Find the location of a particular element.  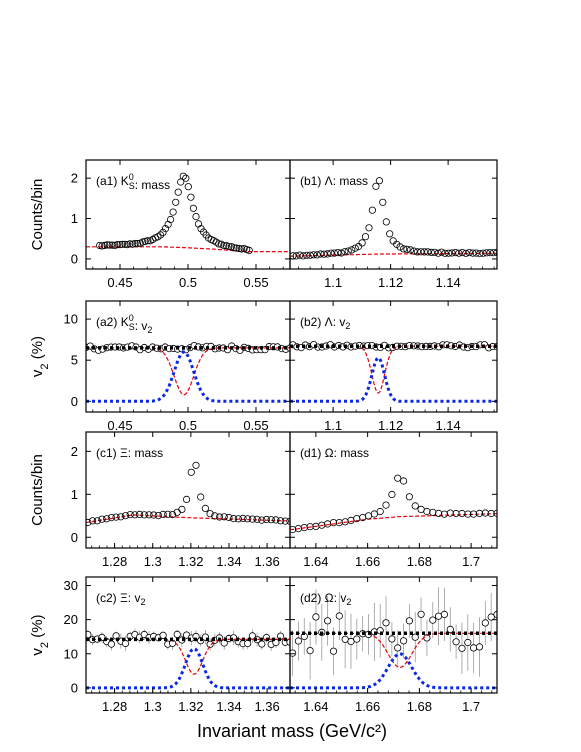

y-tick-label: 1 is located at coordinates (74, 494).